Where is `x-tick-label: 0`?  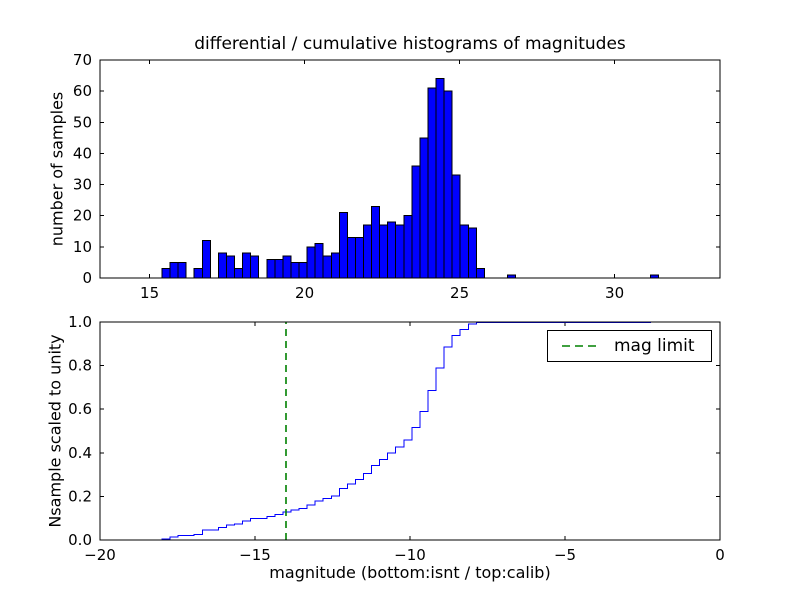 x-tick-label: 0 is located at coordinates (720, 555).